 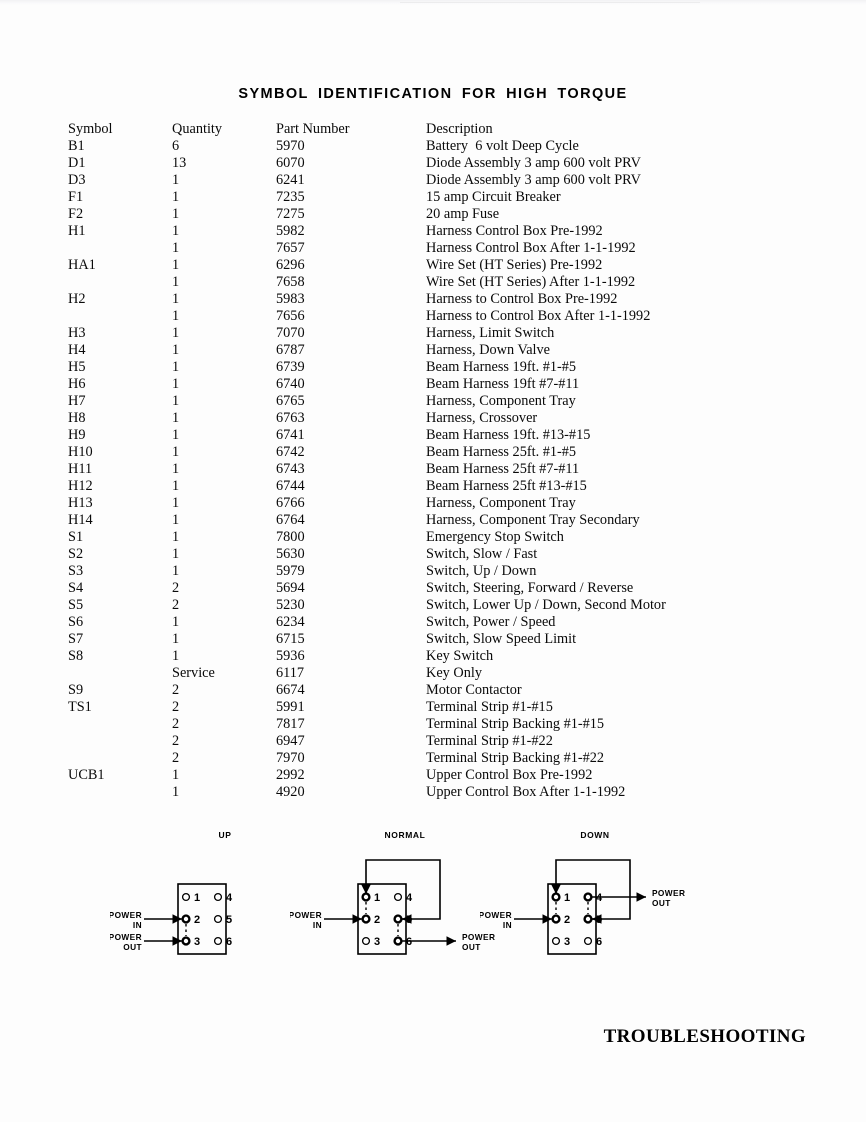 What do you see at coordinates (225, 835) in the screenshot?
I see `switch-diagram-label: UP` at bounding box center [225, 835].